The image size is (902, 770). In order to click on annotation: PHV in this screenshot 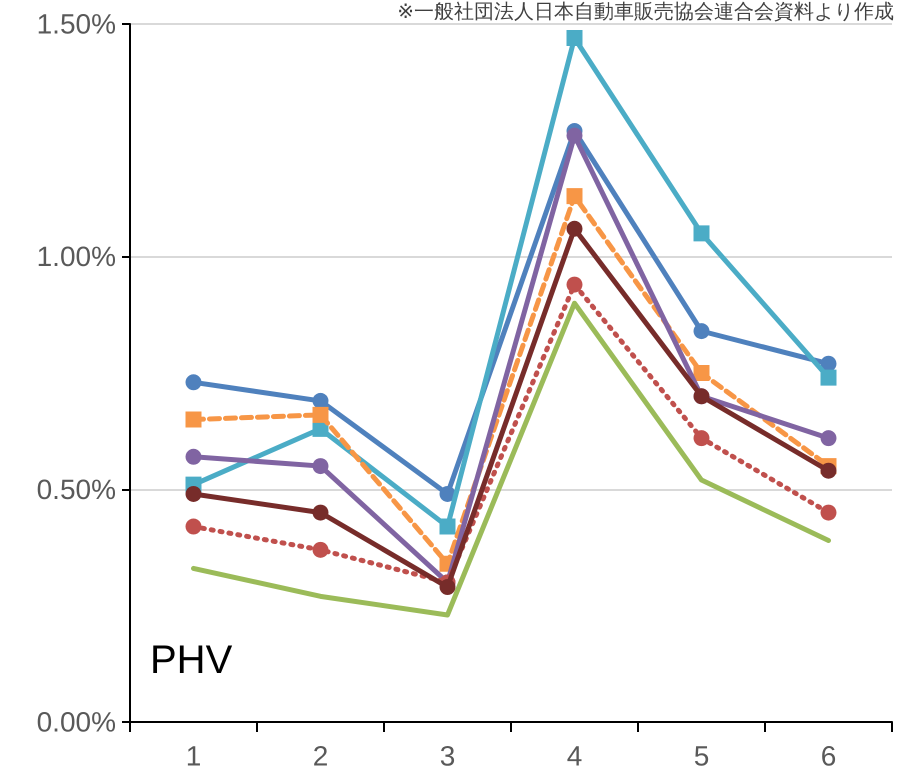, I will do `click(191, 660)`.